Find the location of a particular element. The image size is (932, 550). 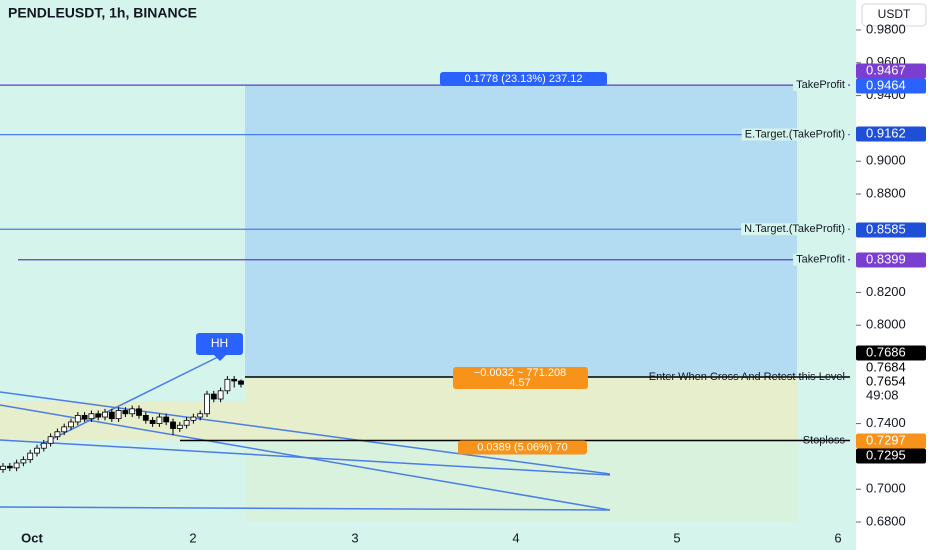

x-tick-label: 3 is located at coordinates (354, 537).